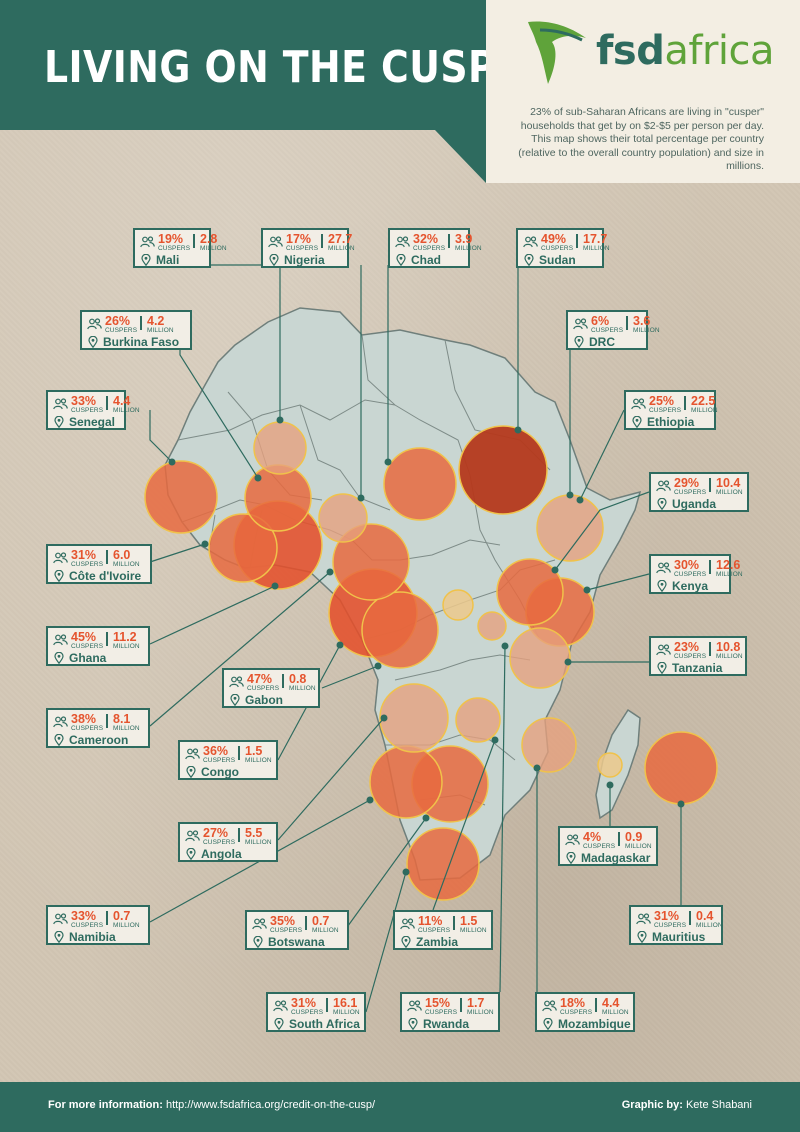  I want to click on cusper-percent: 6%, so click(600, 321).